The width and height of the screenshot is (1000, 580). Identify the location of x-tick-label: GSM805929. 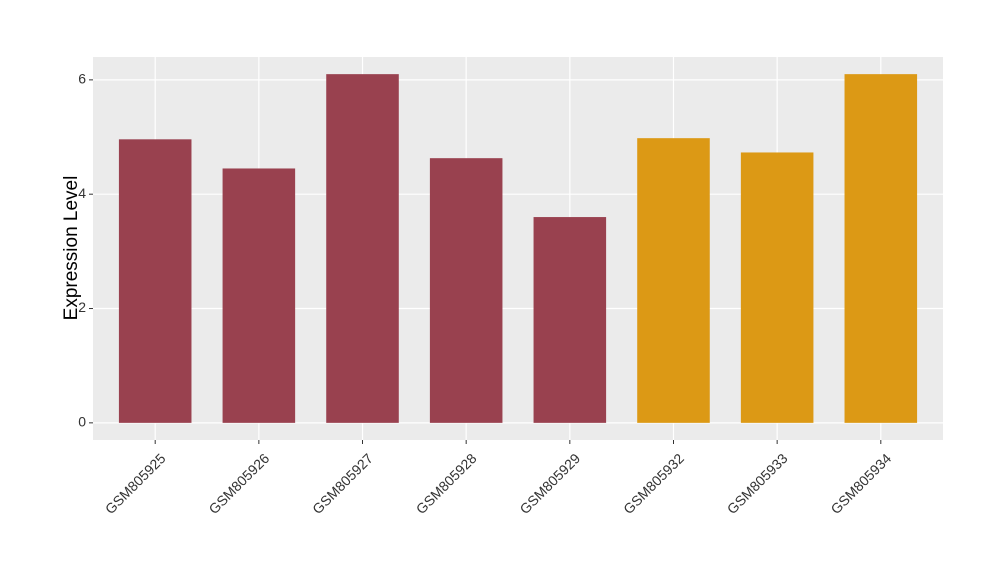
(549, 483).